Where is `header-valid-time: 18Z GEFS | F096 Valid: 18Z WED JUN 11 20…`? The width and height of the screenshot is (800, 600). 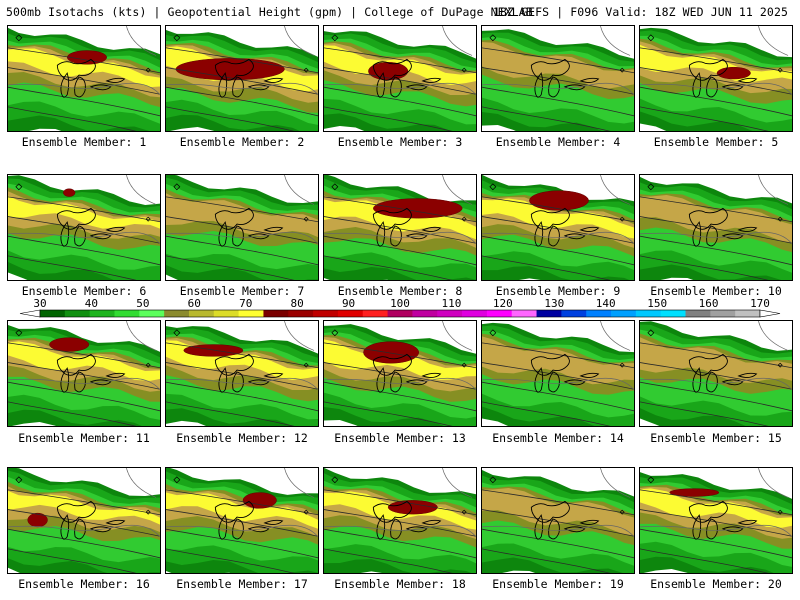
header-valid-time: 18Z GEFS | F096 Valid: 18Z WED JUN 11 20… is located at coordinates (640, 12).